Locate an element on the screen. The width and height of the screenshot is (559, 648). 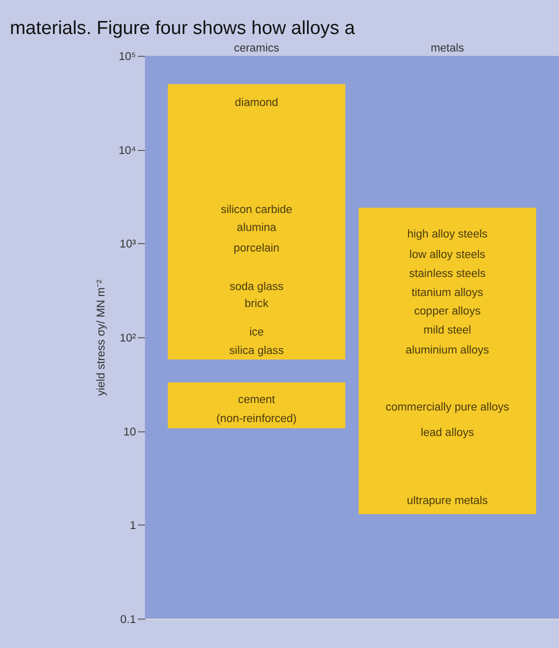
annotation: cement is located at coordinates (257, 400).